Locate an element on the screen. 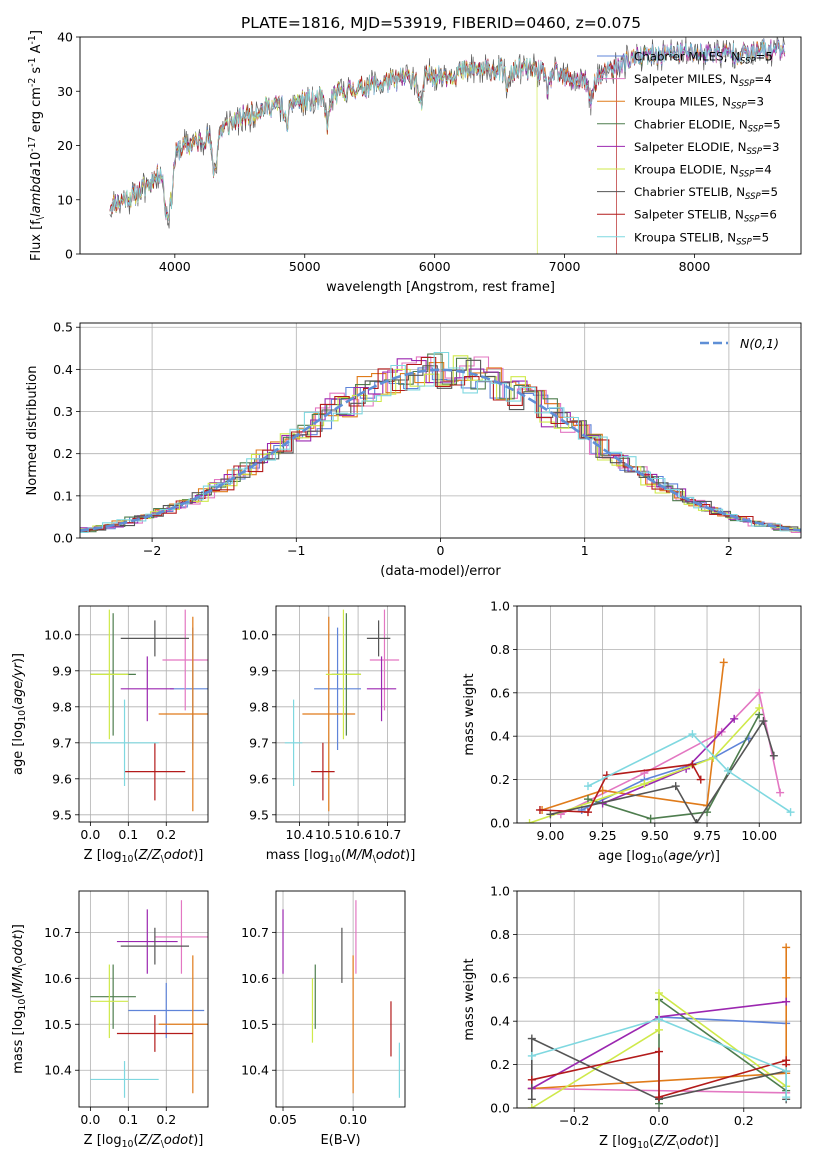  y-tick-label: 0.6 is located at coordinates (500, 692).